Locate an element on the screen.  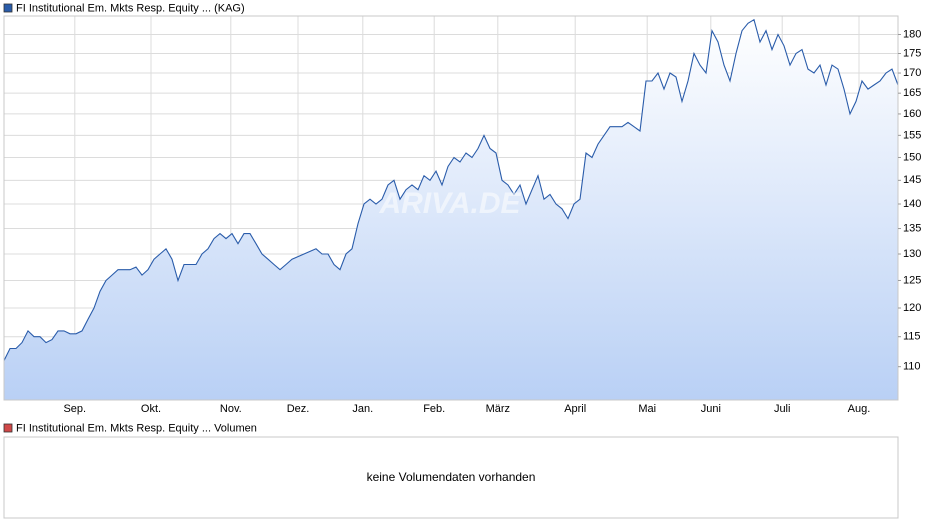
y-tick-label: 175 is located at coordinates (912, 53).